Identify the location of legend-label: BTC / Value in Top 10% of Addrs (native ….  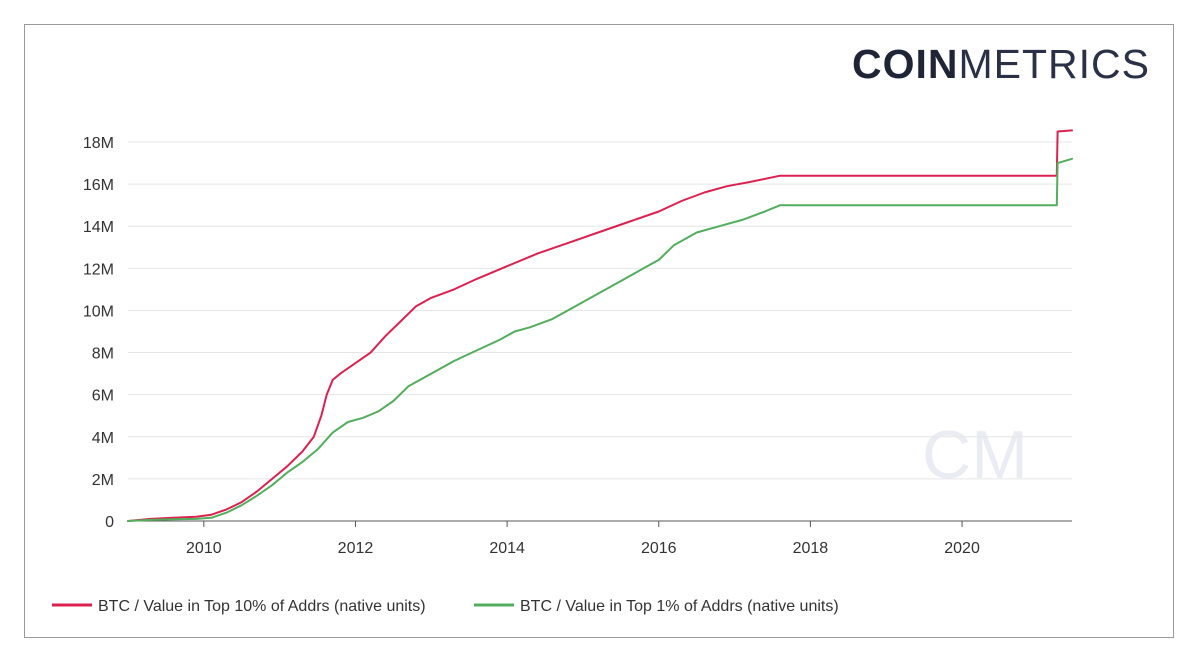
(262, 606).